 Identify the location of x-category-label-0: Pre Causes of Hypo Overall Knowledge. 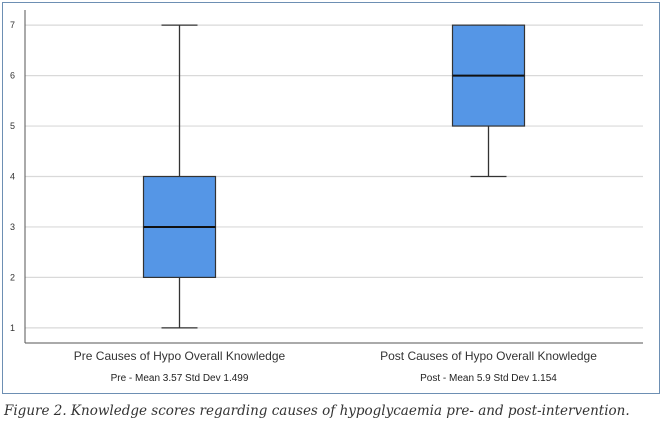
(180, 356).